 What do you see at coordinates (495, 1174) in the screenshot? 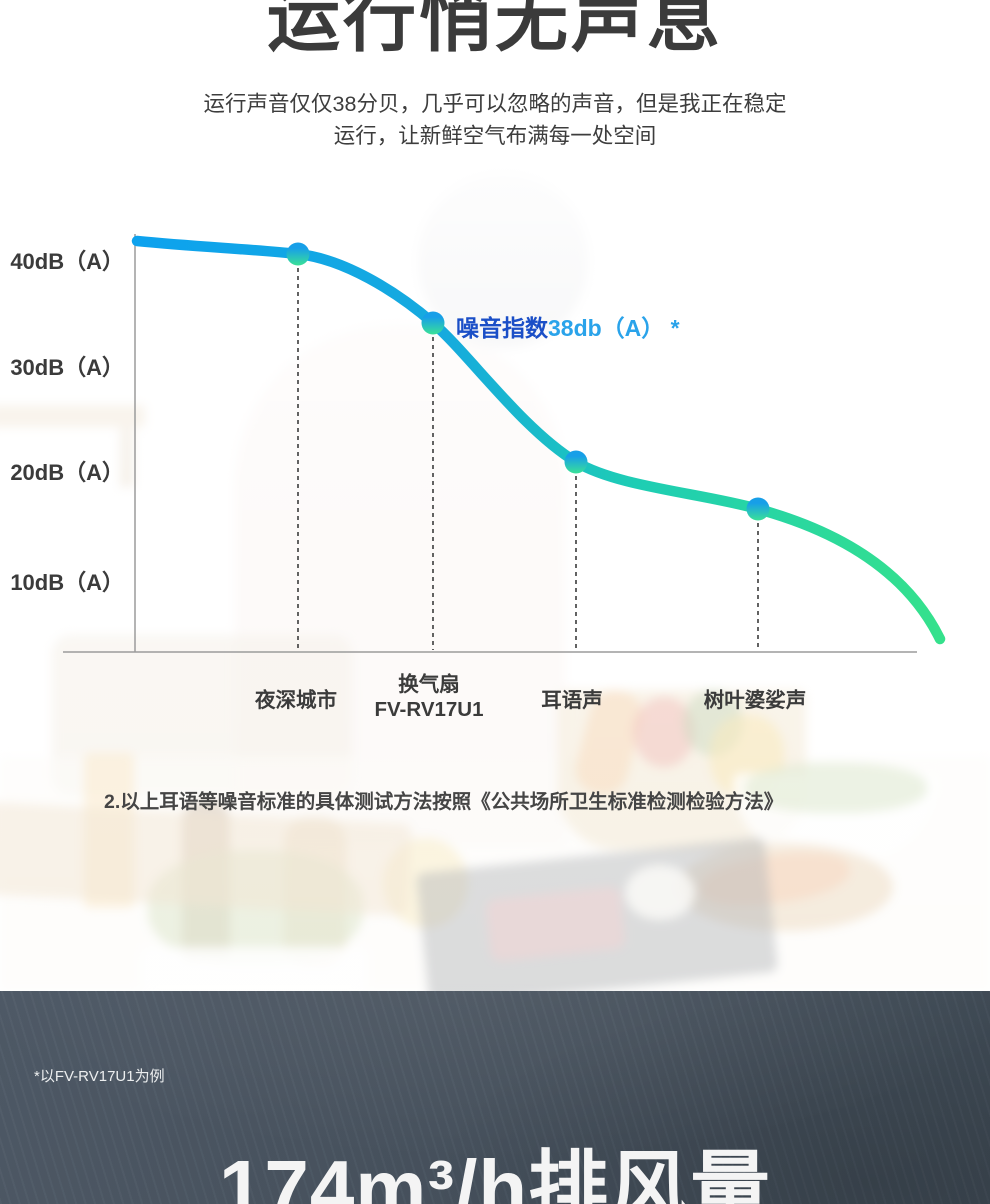
I see `airflow-headline: 174m³/h排风量` at bounding box center [495, 1174].